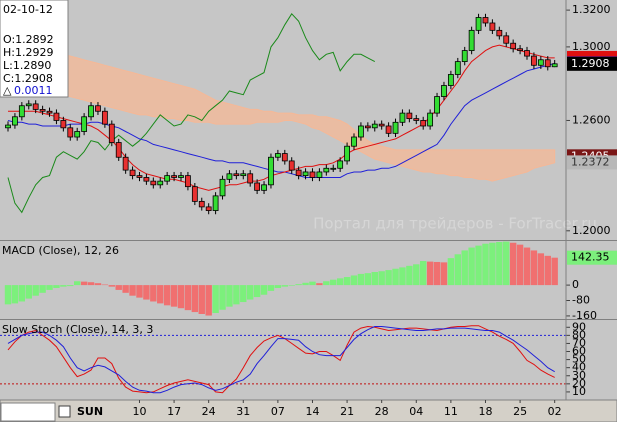 Image resolution: width=617 pixels, height=422 pixels. I want to click on x-tick-label: 17, so click(174, 411).